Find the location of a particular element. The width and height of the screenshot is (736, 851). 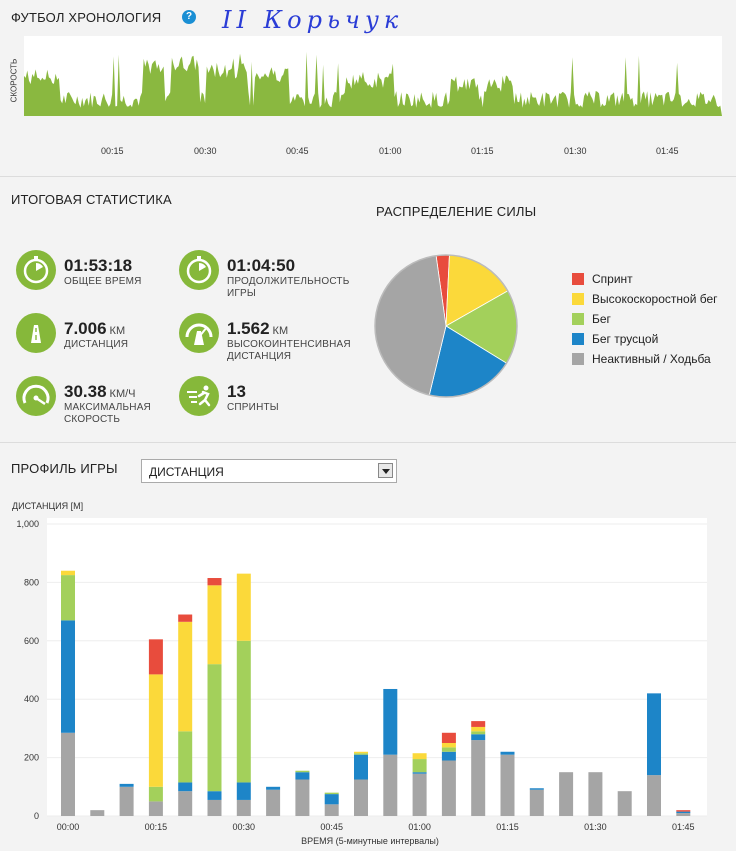

stat-high-intensity is located at coordinates (199, 333).